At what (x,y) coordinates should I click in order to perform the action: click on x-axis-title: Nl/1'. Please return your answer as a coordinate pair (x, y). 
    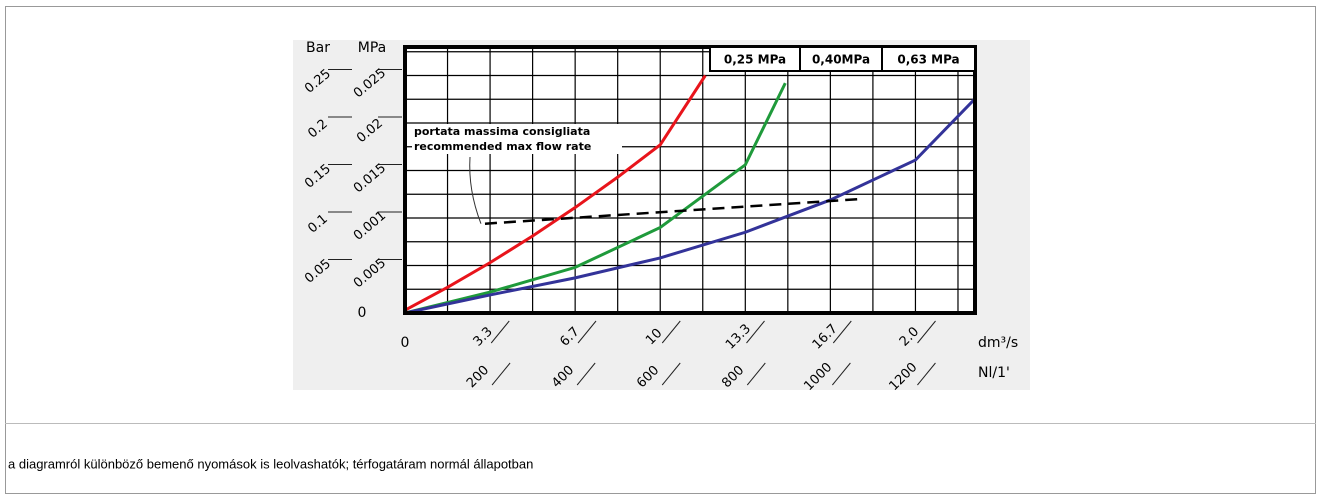
    Looking at the image, I should click on (994, 373).